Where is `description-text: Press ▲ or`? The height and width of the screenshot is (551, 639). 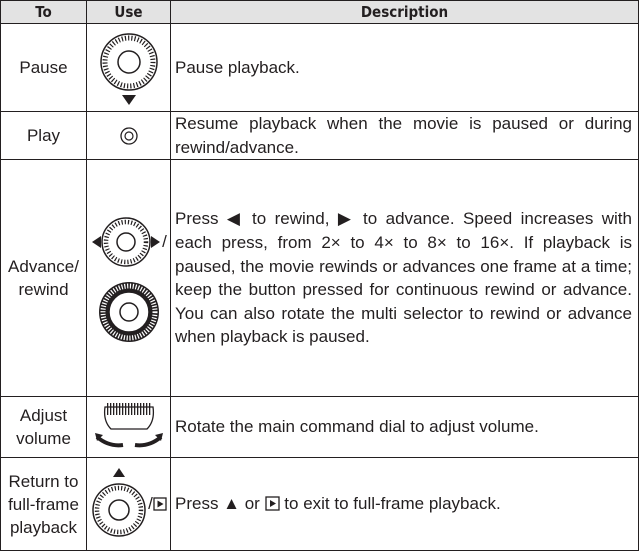 description-text: Press ▲ or is located at coordinates (220, 504).